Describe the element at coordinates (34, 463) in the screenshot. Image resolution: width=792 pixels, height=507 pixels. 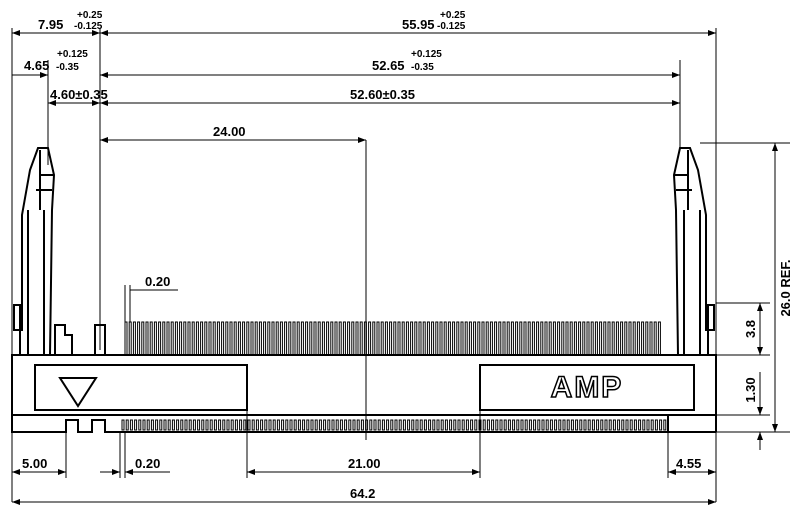
I see `dim-label: 5.00` at that location.